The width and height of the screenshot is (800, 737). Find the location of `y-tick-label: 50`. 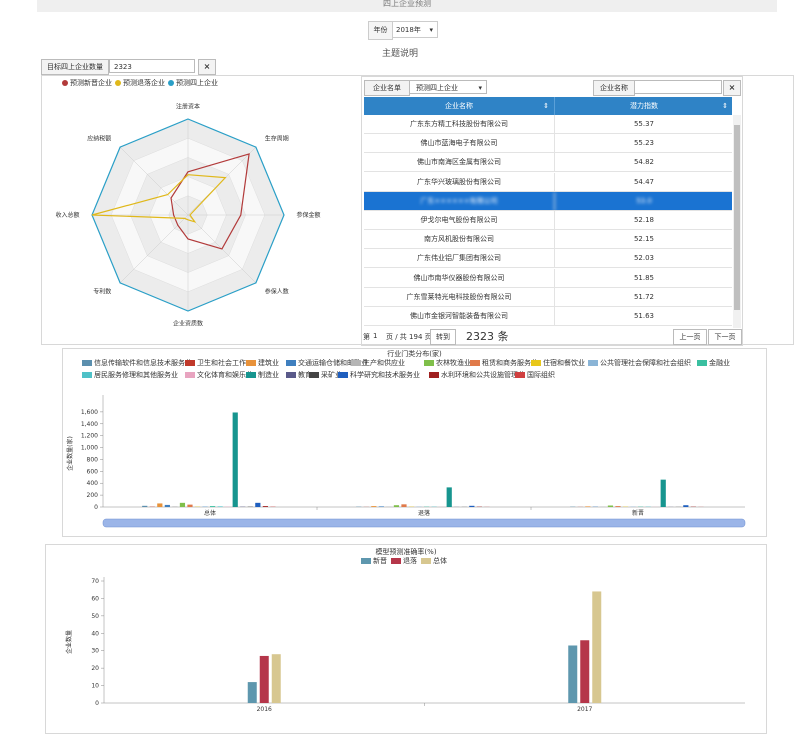

y-tick-label: 50 is located at coordinates (95, 616).